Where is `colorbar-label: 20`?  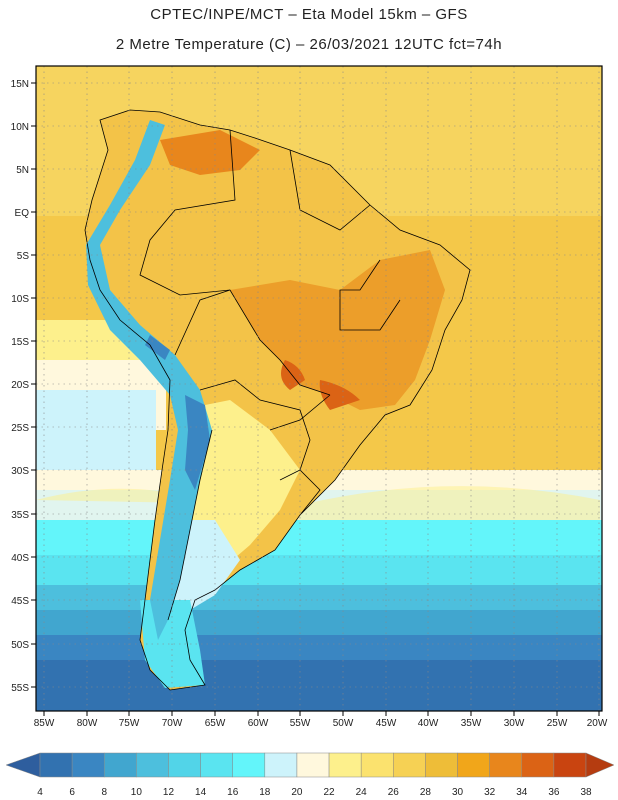 colorbar-label: 20 is located at coordinates (297, 792).